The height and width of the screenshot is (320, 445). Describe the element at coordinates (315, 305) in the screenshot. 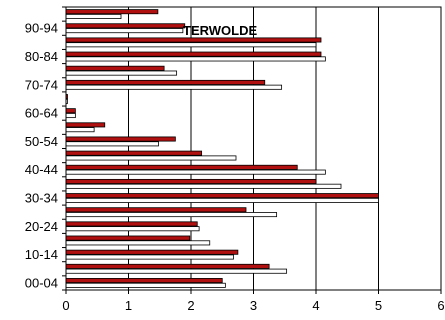

I see `x-tick-label: 4` at that location.